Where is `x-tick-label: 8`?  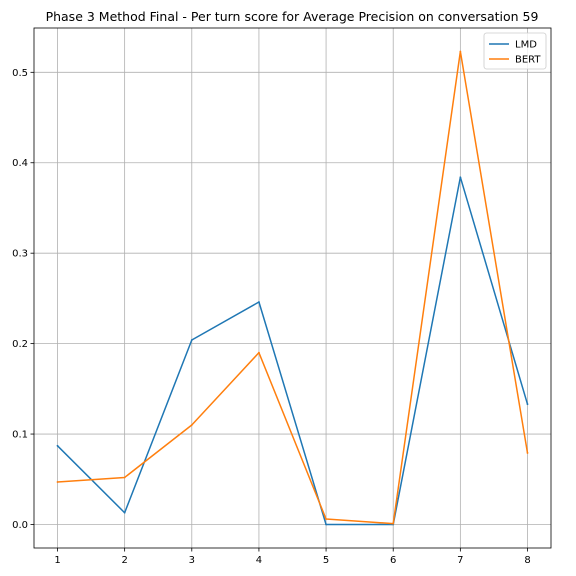 x-tick-label: 8 is located at coordinates (527, 560).